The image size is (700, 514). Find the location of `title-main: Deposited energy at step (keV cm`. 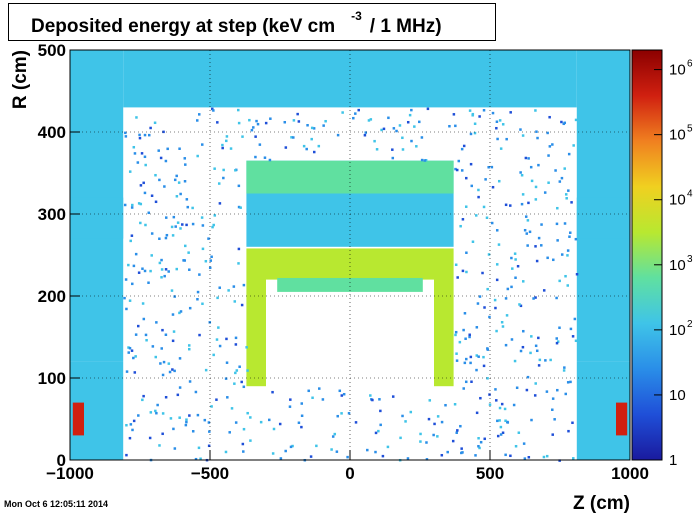

title-main: Deposited energy at step (keV cm is located at coordinates (183, 26).